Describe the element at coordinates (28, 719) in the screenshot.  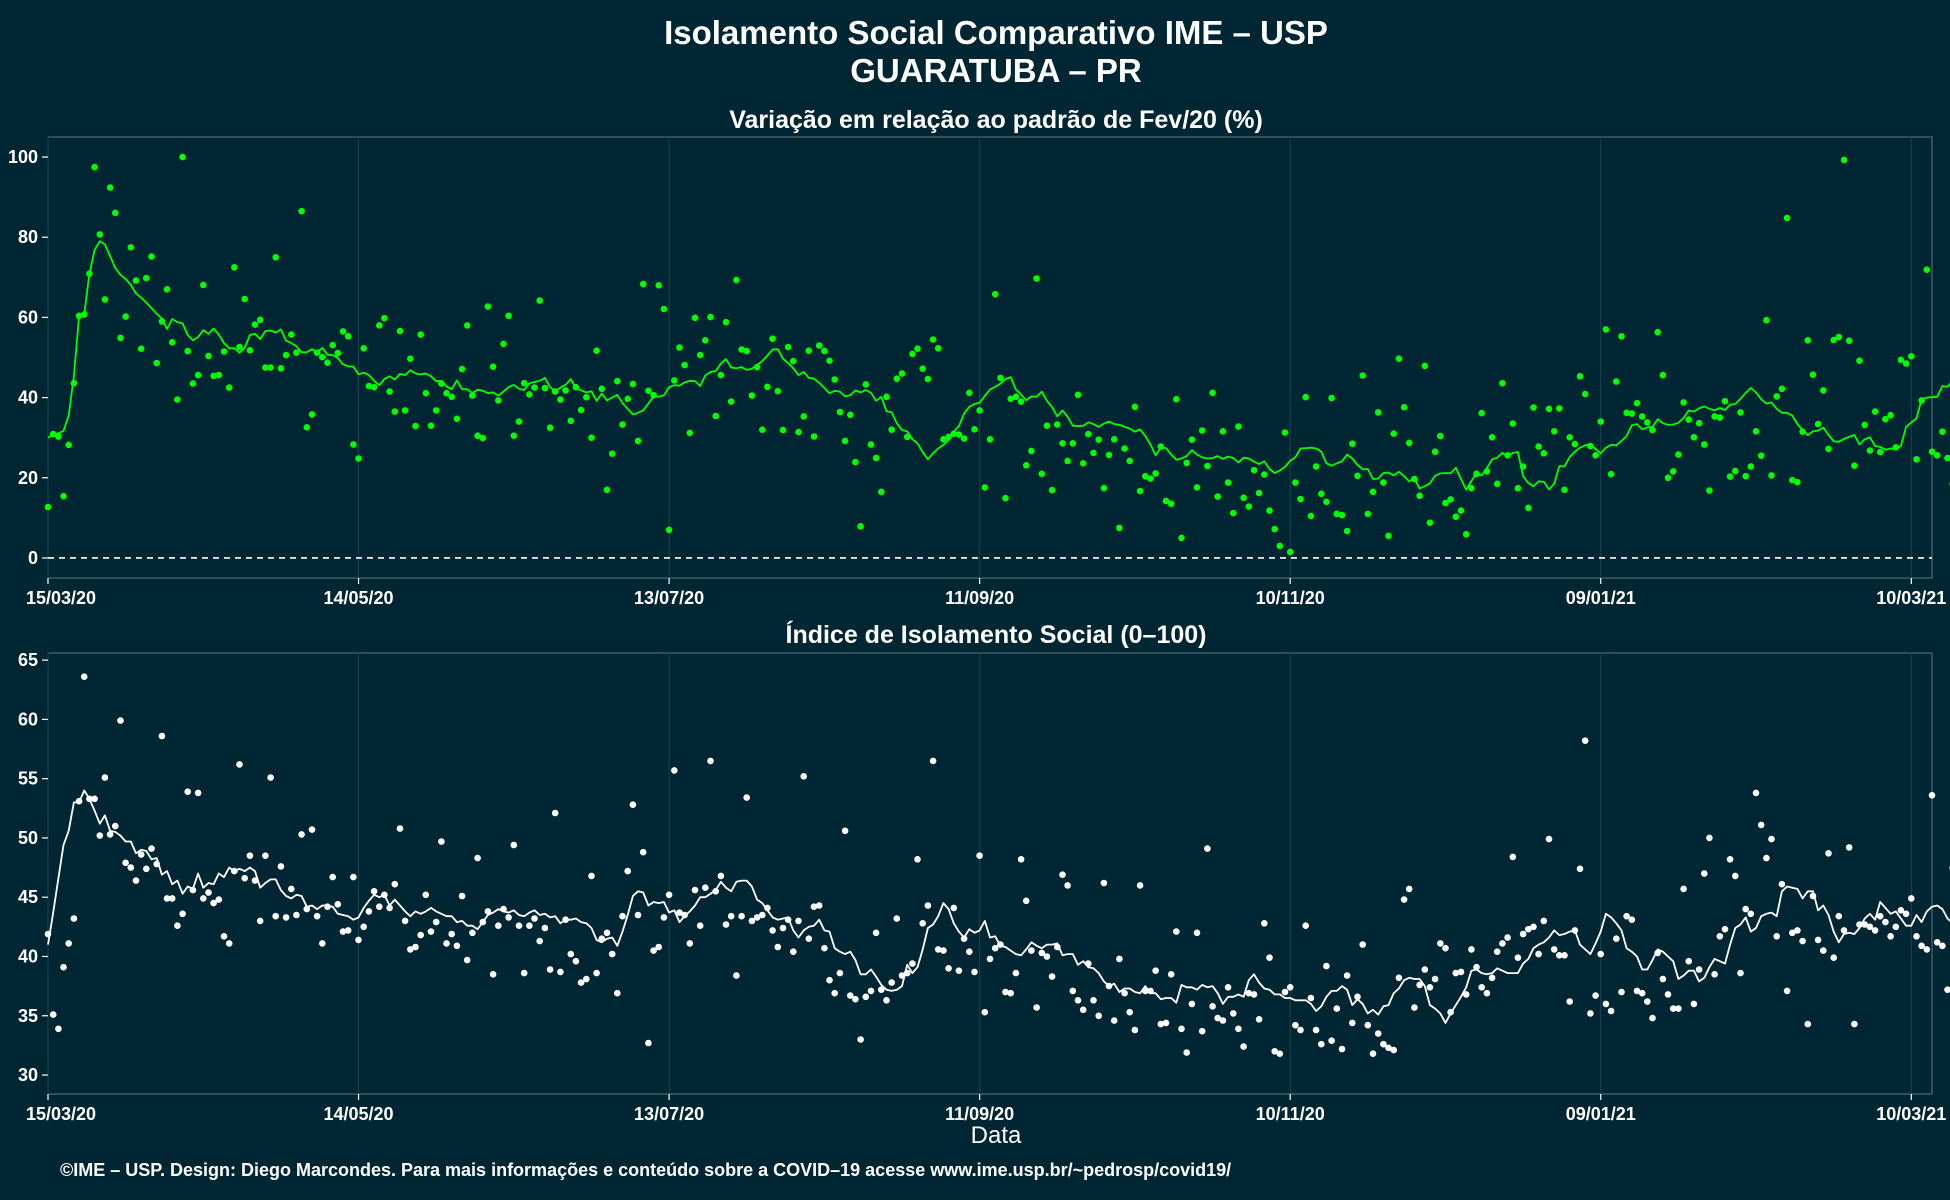
I see `y-tick-label: 60` at that location.